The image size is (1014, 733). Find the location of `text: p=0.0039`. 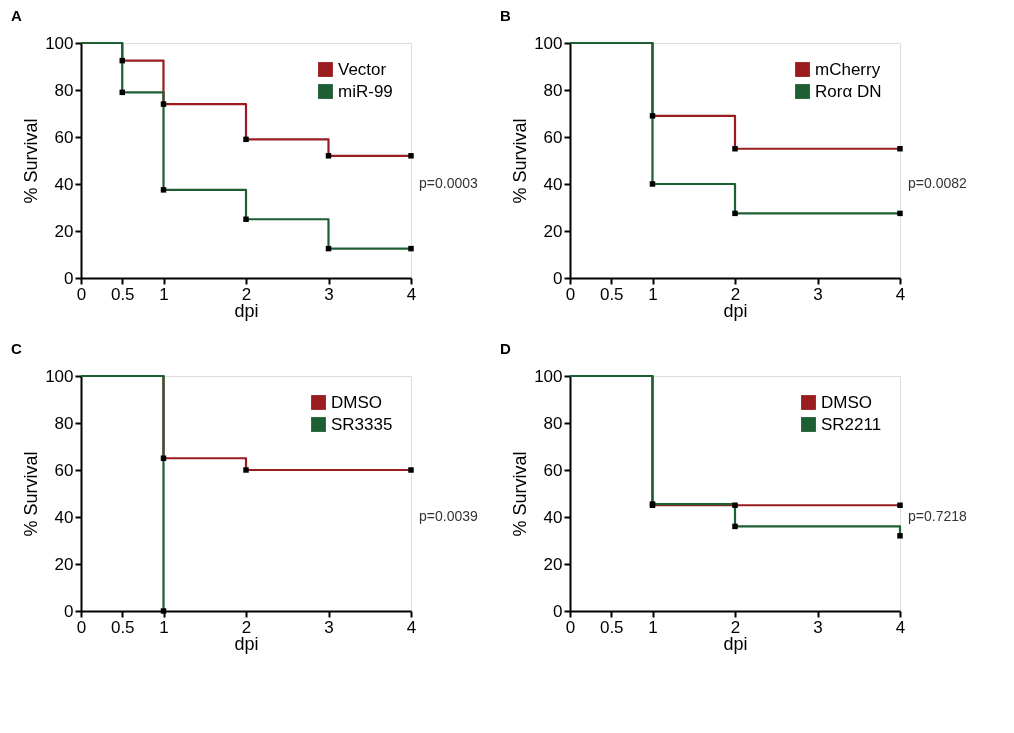

text: p=0.0039 is located at coordinates (448, 516).